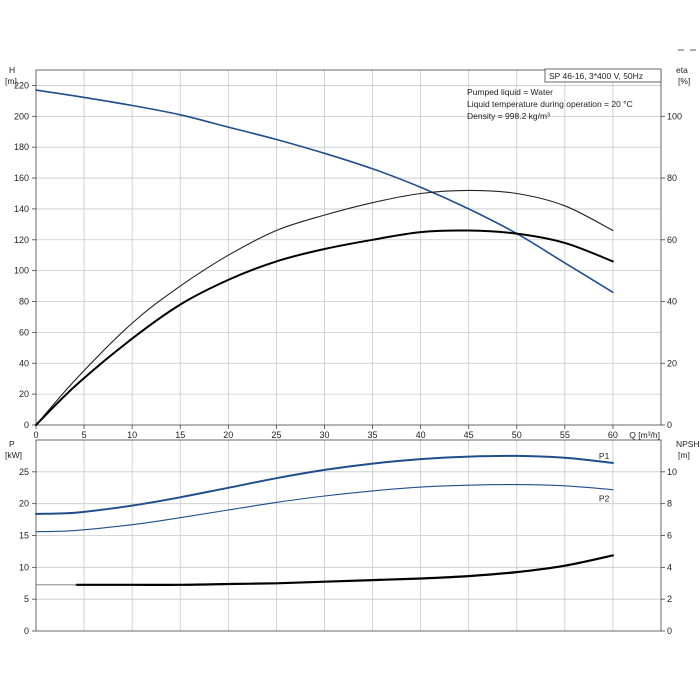 The height and width of the screenshot is (700, 700). Describe the element at coordinates (24, 363) in the screenshot. I see `y-left-tick-label: 40` at that location.